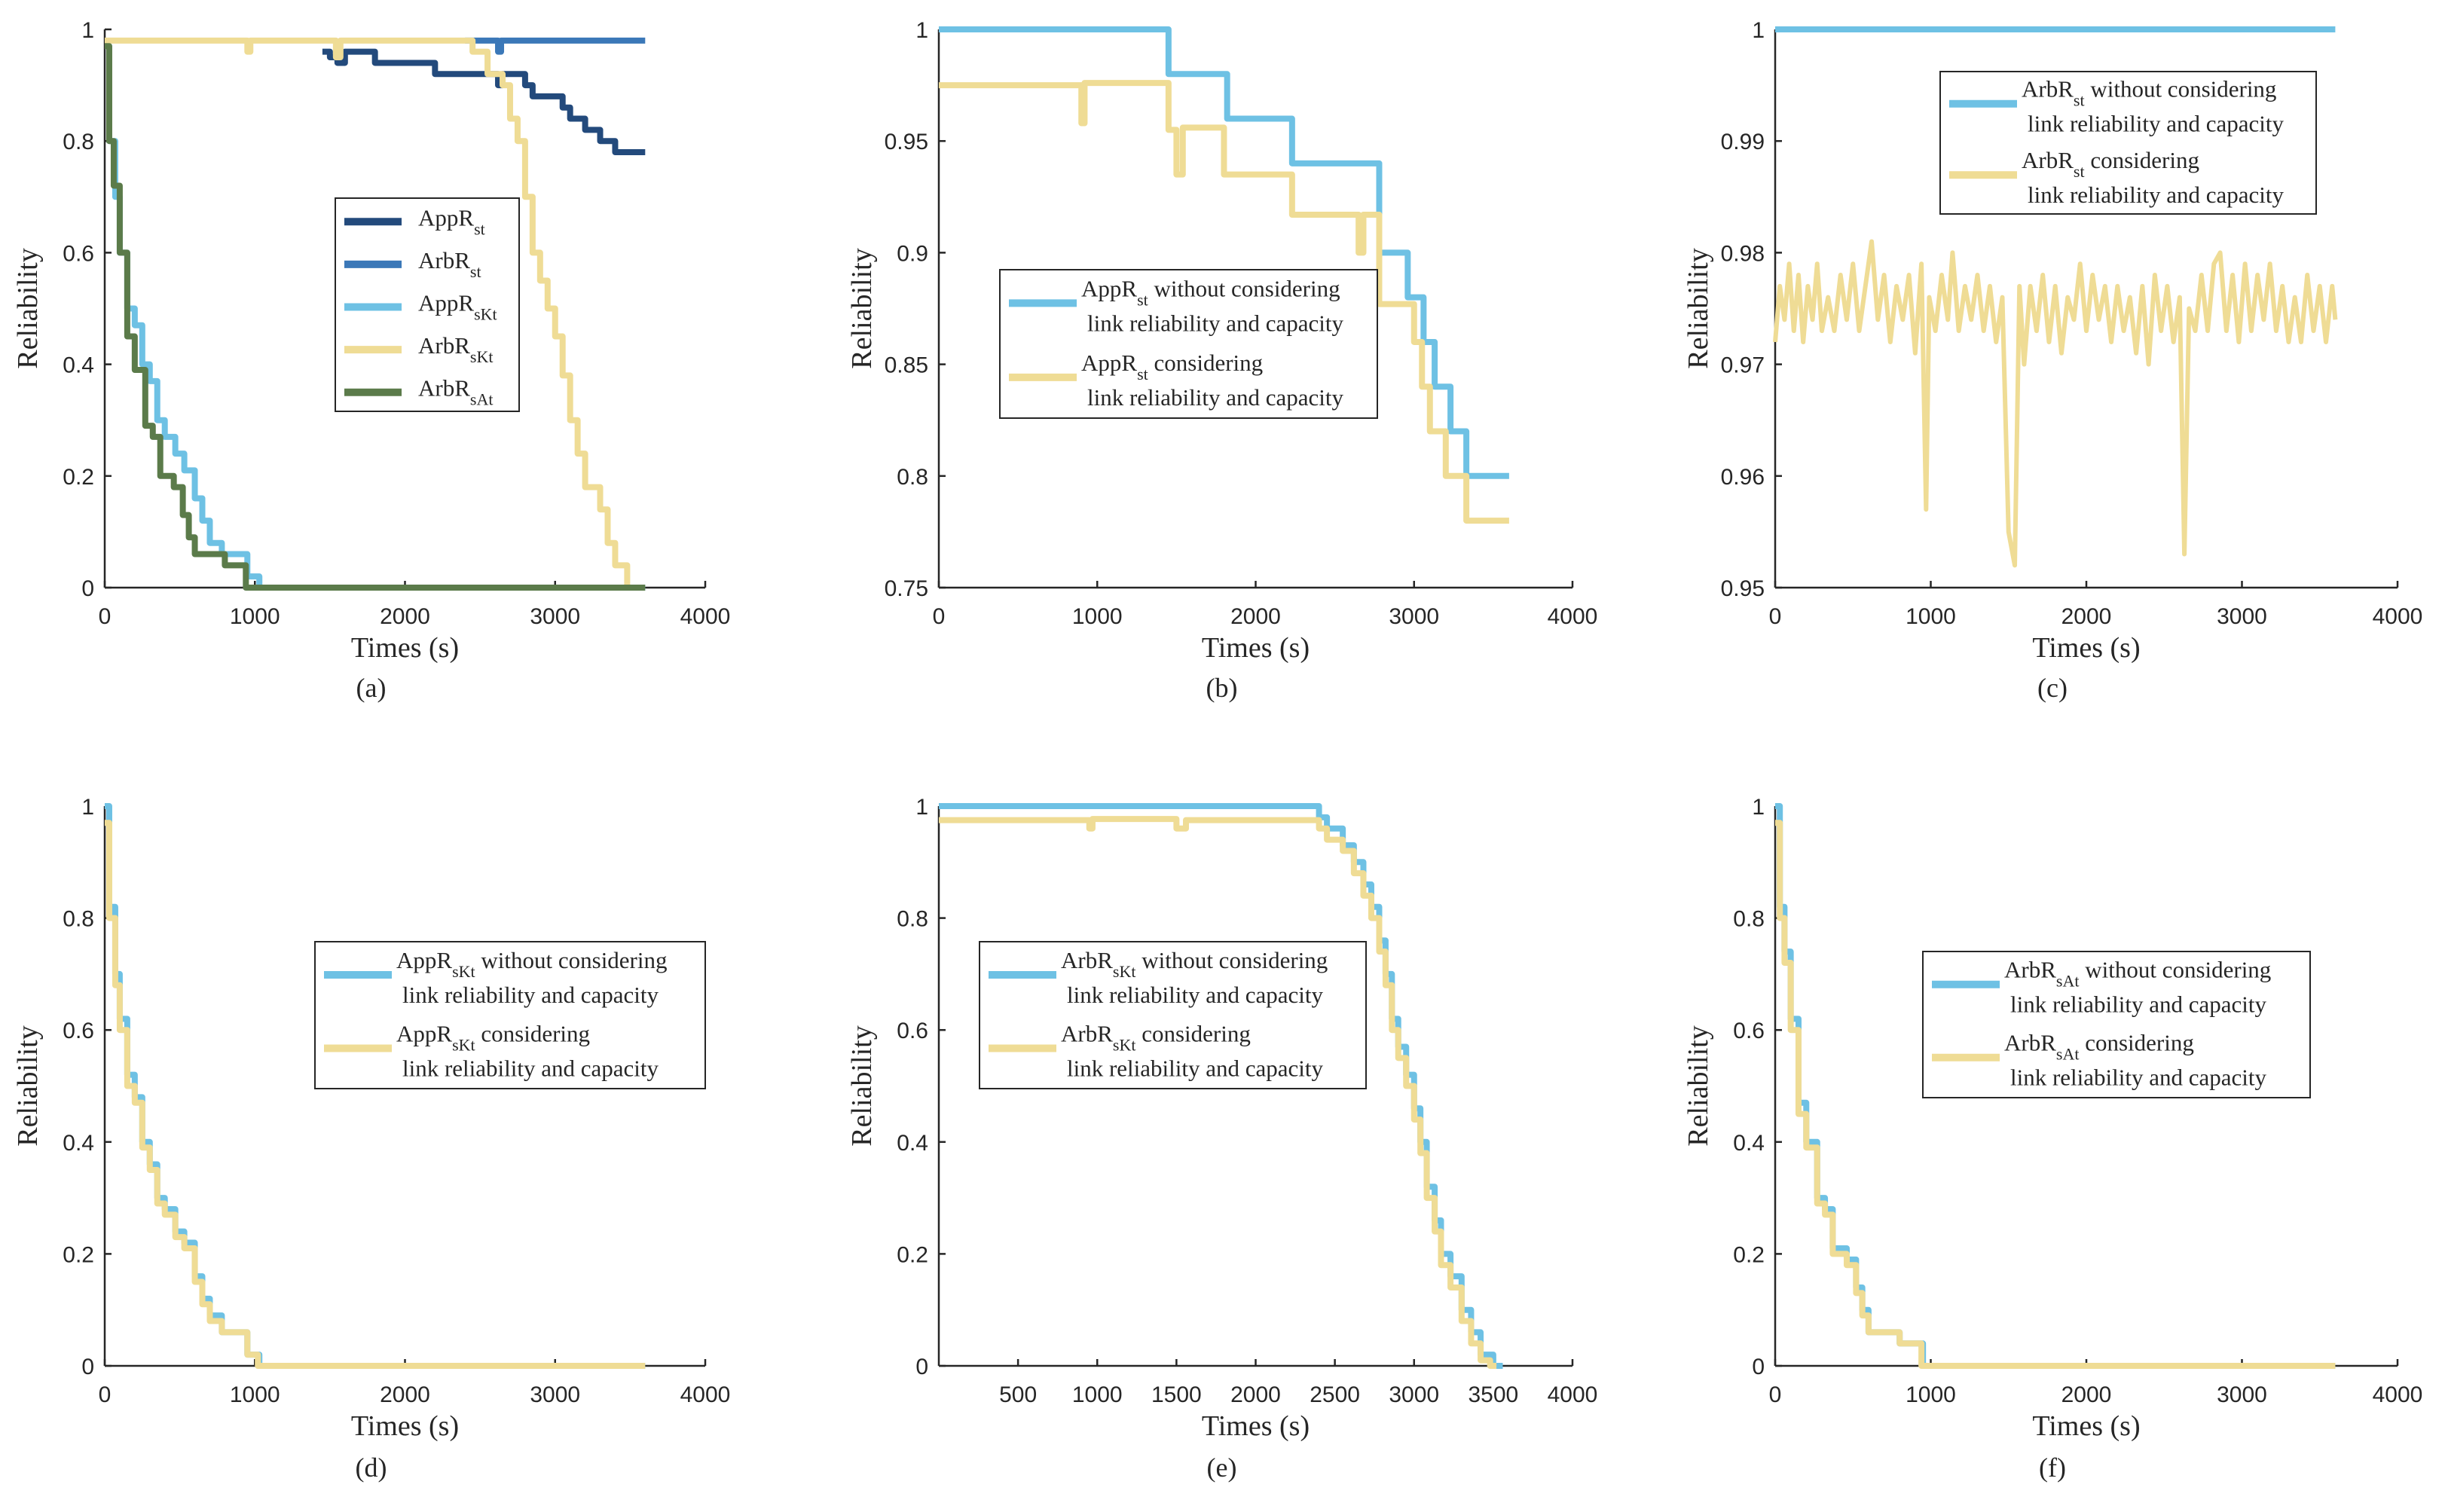  Describe the element at coordinates (1172, 366) in the screenshot. I see `legend-entry-label: AppRst considering` at that location.